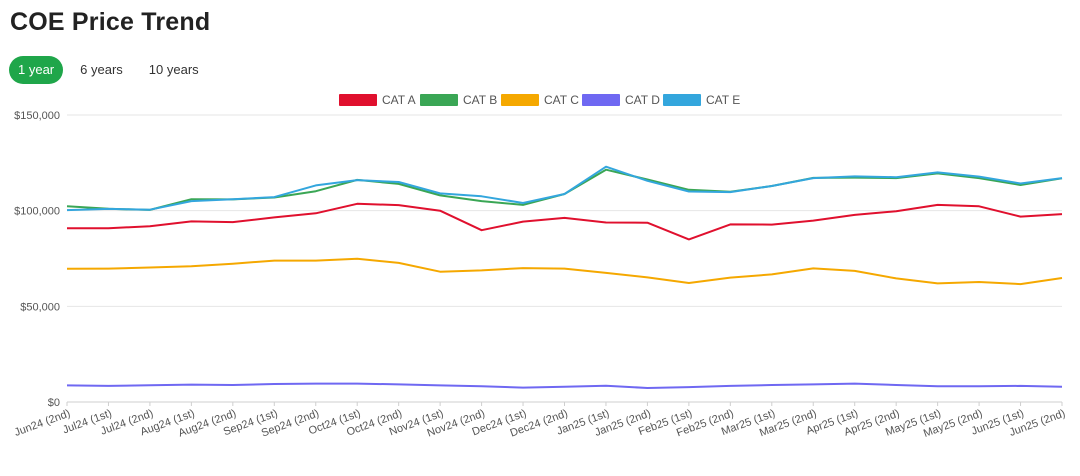 Image resolution: width=1080 pixels, height=476 pixels. Describe the element at coordinates (564, 385) in the screenshot. I see `series-line-cat-d` at that location.